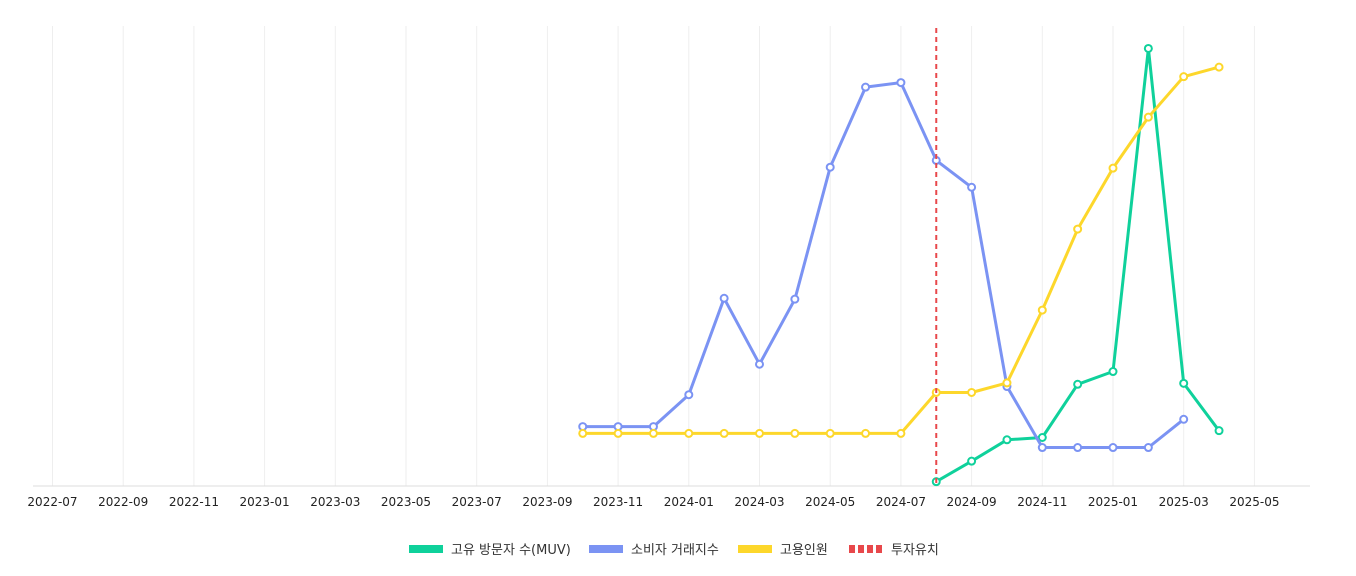  I want to click on x-tick-label: 2023-07, so click(477, 502).